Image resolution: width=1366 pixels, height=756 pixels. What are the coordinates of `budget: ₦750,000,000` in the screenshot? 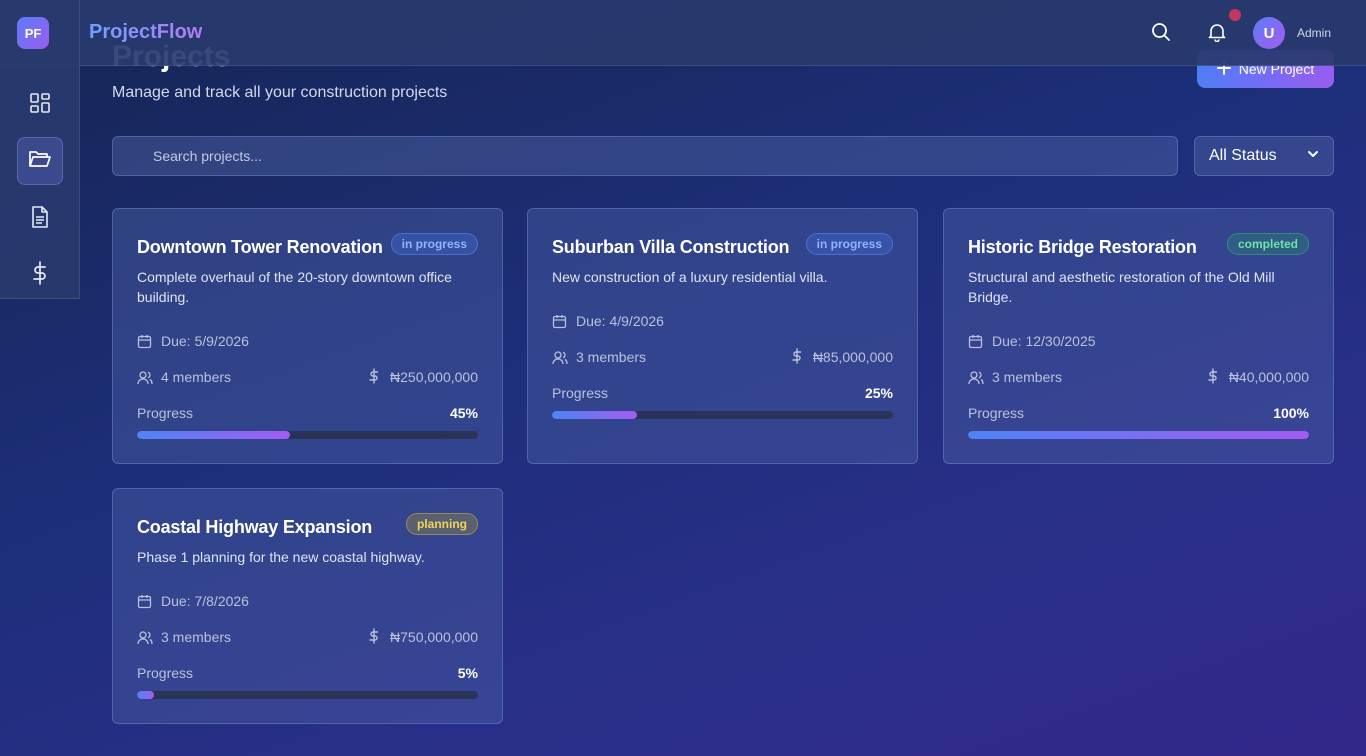 It's located at (423, 637).